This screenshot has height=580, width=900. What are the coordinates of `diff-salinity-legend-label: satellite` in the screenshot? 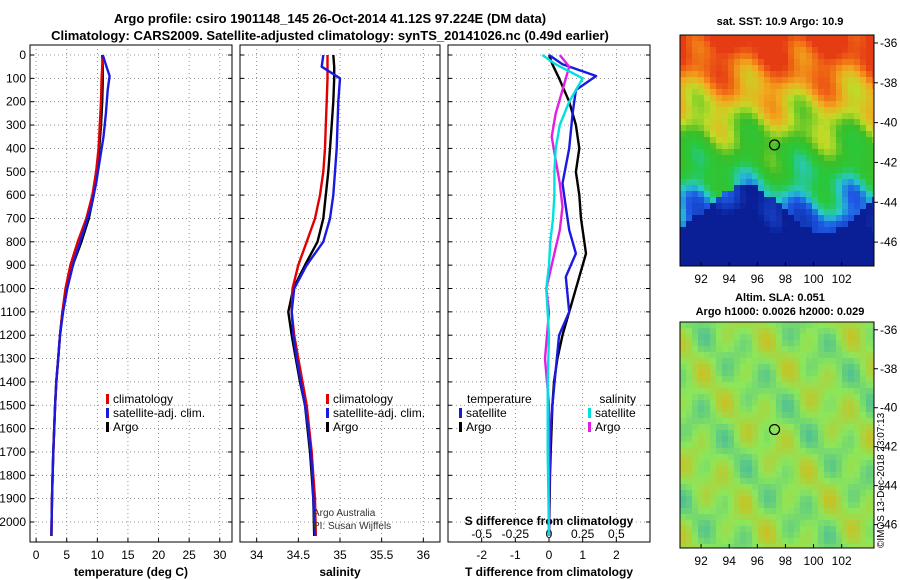 It's located at (615, 413).